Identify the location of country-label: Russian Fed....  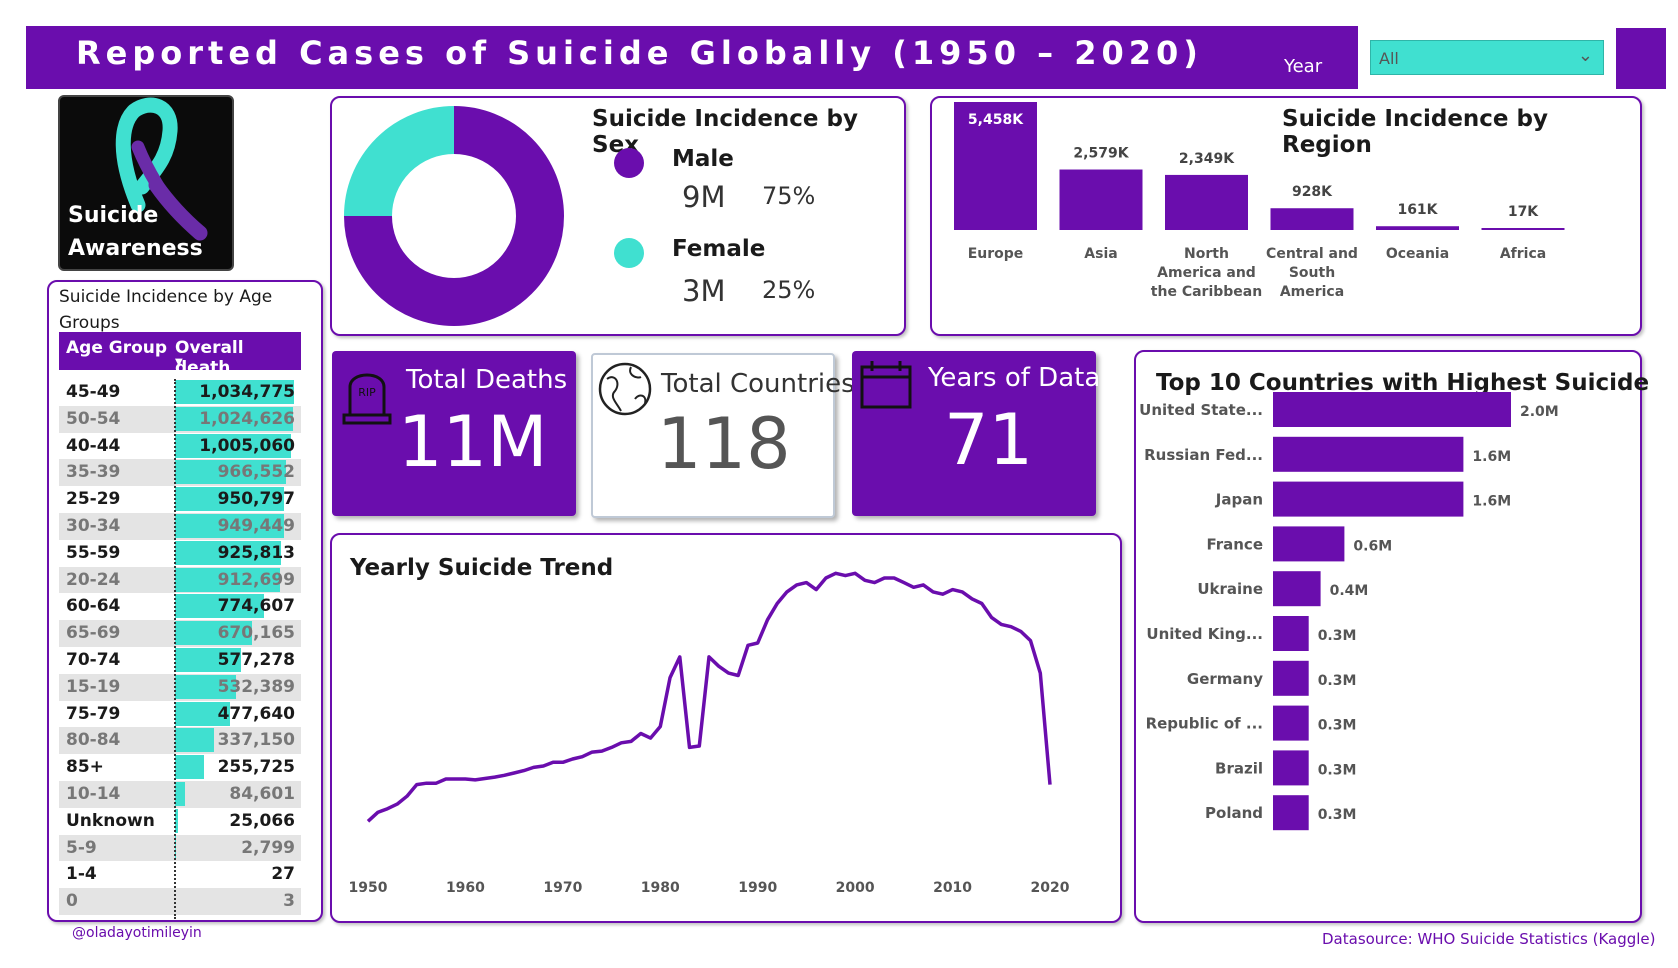
(1203, 455).